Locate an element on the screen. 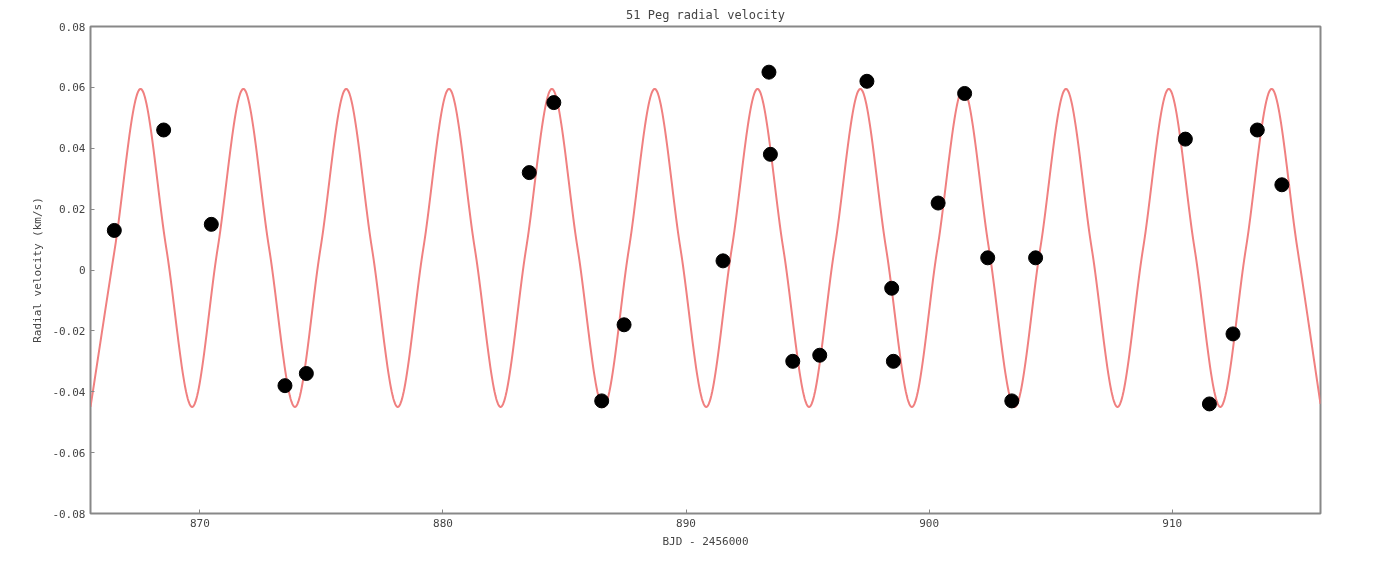 The width and height of the screenshot is (1373, 562). y-tick-label: 0.06 is located at coordinates (72, 88).